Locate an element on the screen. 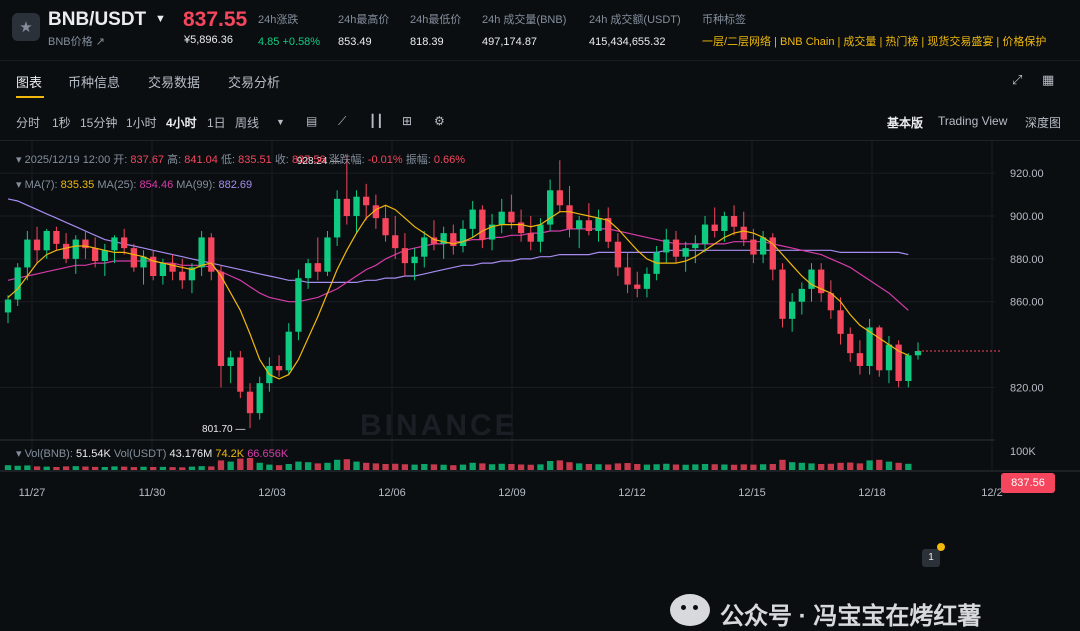  y-tick-label: 820.00 is located at coordinates (1027, 388).